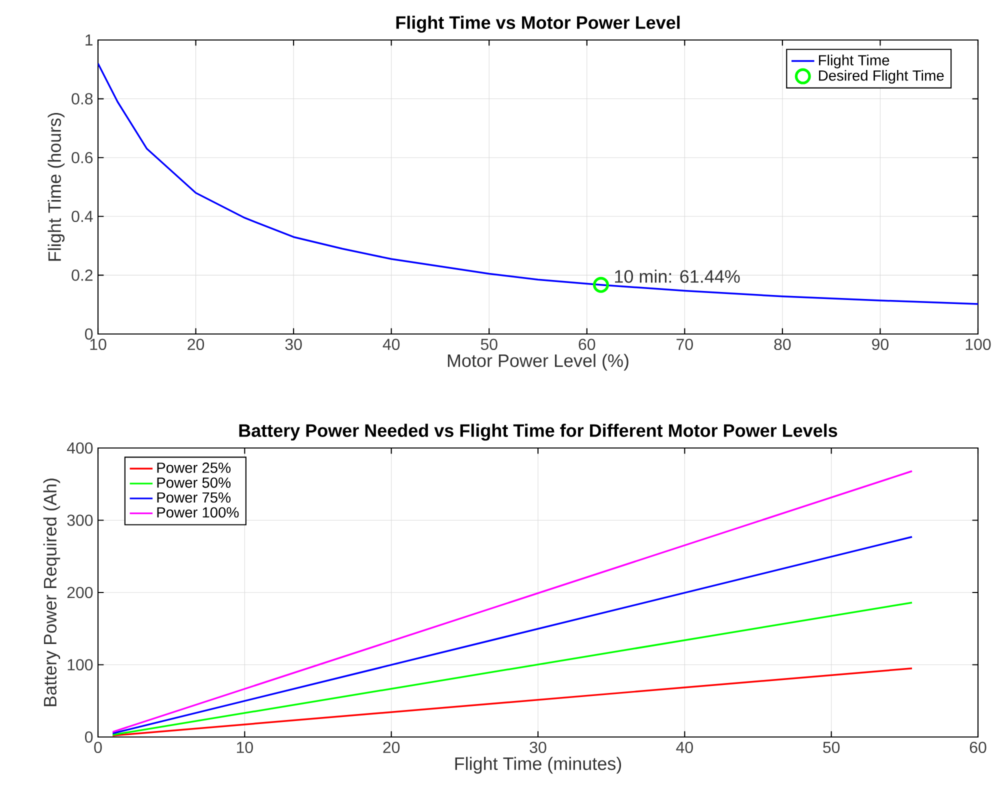 The height and width of the screenshot is (804, 1000). What do you see at coordinates (82, 158) in the screenshot?
I see `y-tick-label: 0.6` at bounding box center [82, 158].